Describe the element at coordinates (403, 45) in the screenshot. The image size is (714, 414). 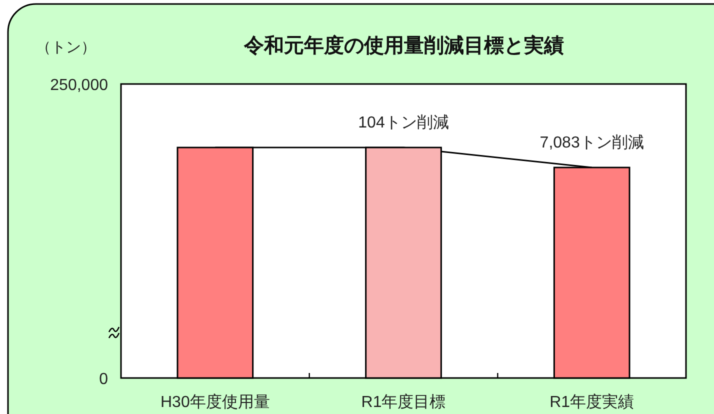
I see `chart-title: 令和元年度の使用量削減目標と実績` at that location.